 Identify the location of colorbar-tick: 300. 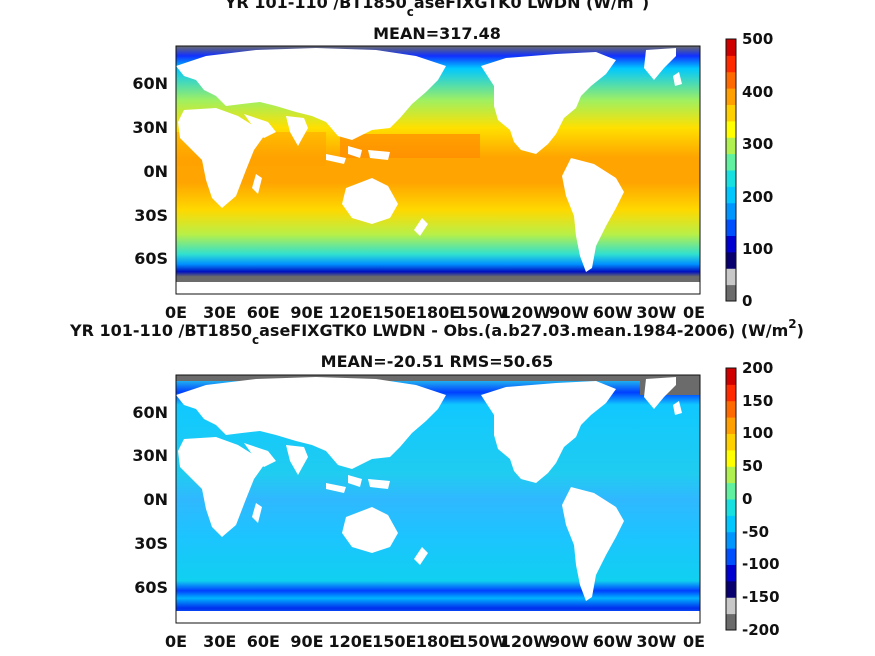
(757, 144).